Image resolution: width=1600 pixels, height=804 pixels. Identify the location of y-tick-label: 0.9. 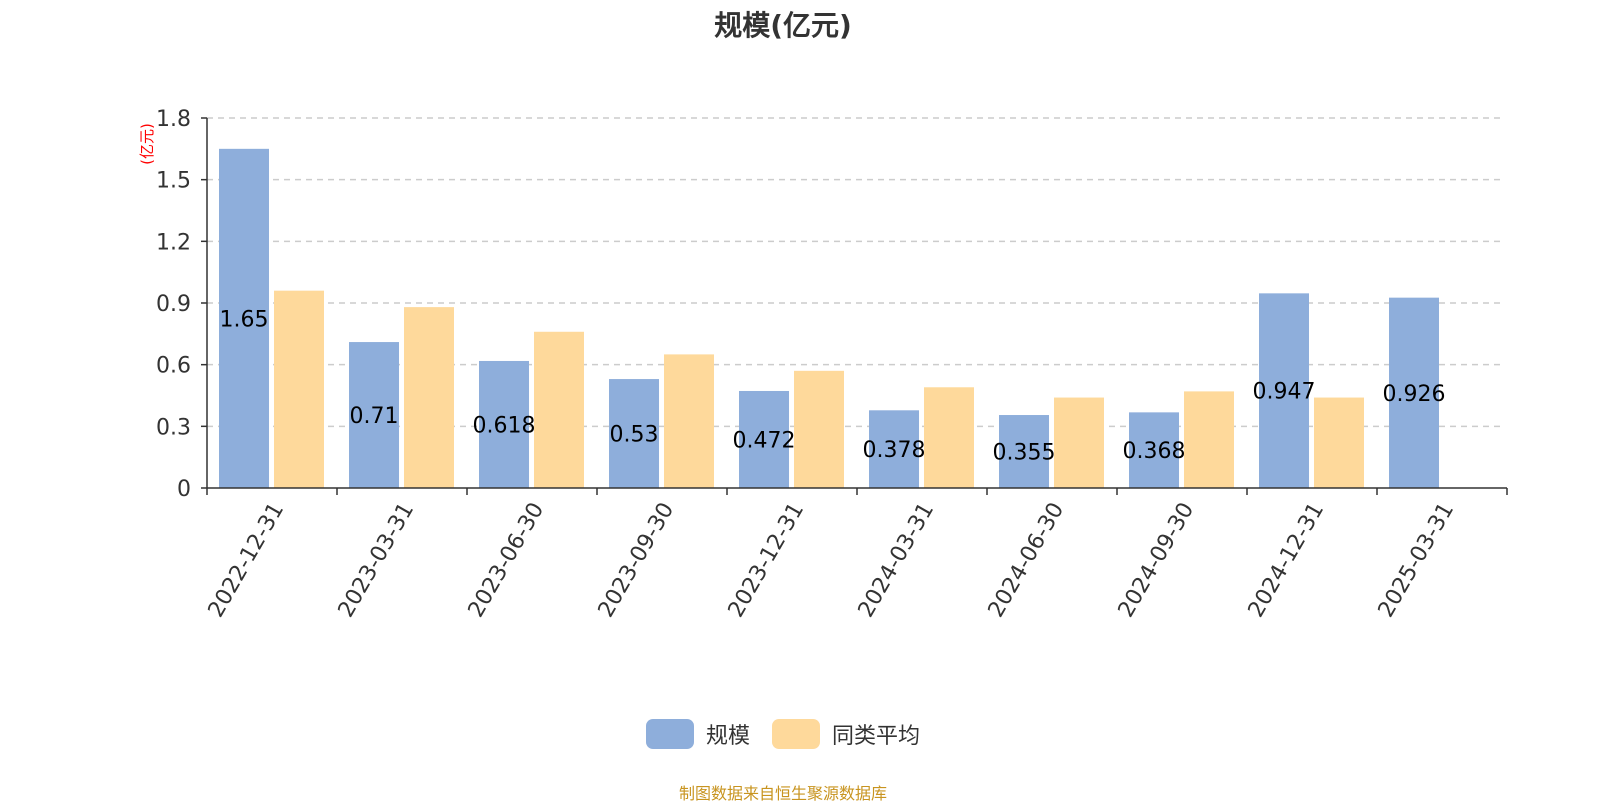
(173, 304).